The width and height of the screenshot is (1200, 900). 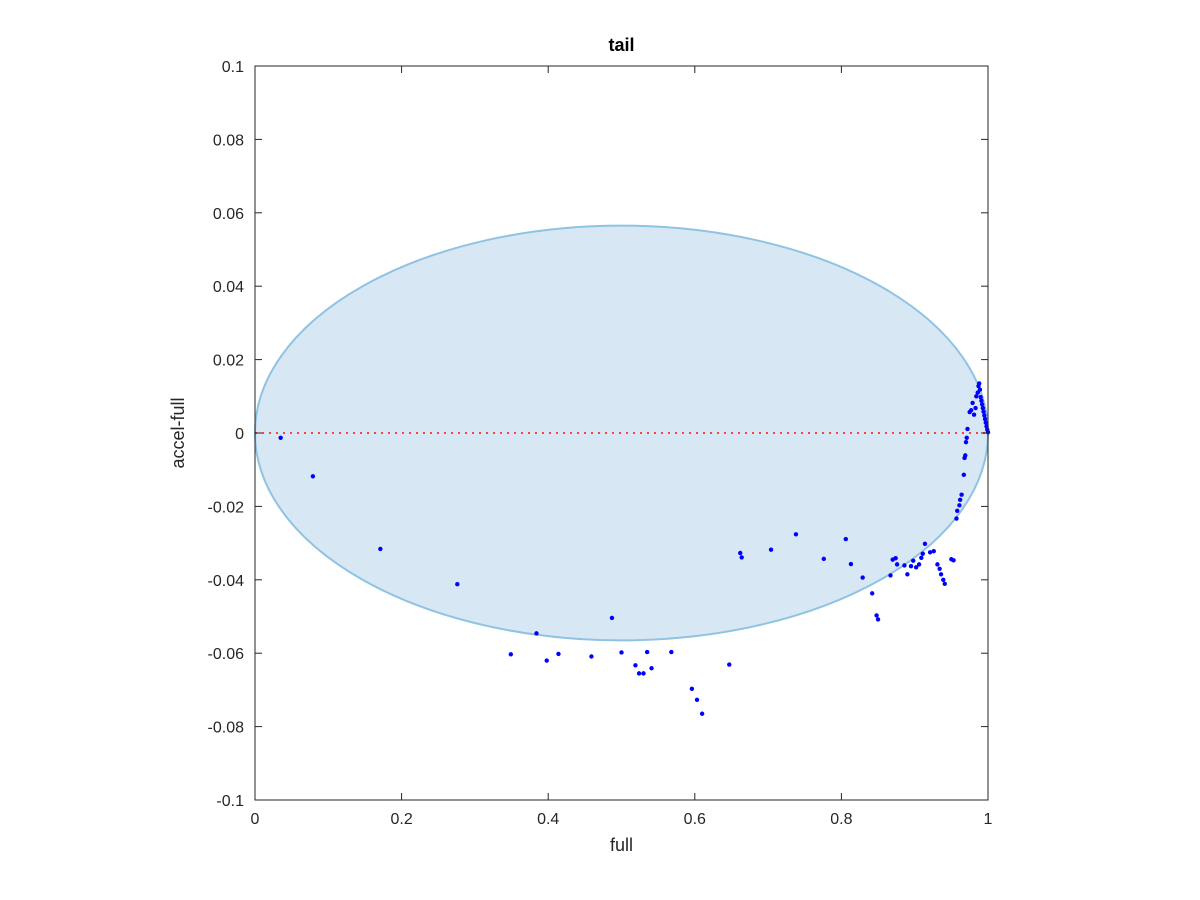 I want to click on y-tick-label: 0.04, so click(x=228, y=287).